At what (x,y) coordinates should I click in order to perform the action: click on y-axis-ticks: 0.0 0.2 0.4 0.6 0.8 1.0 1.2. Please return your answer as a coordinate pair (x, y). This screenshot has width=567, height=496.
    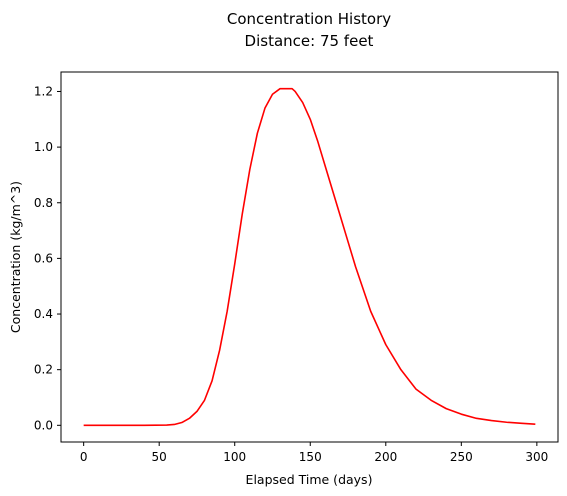
    Looking at the image, I should click on (47, 258).